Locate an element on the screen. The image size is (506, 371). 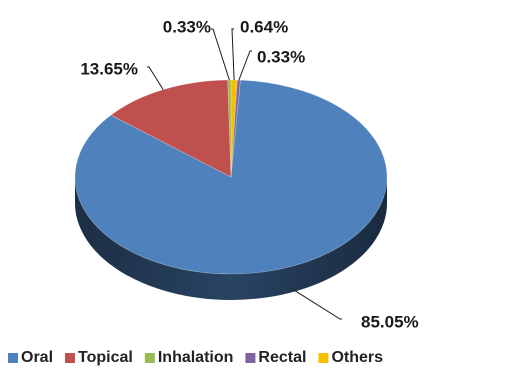
leader-line-rectal is located at coordinates (245, 65).